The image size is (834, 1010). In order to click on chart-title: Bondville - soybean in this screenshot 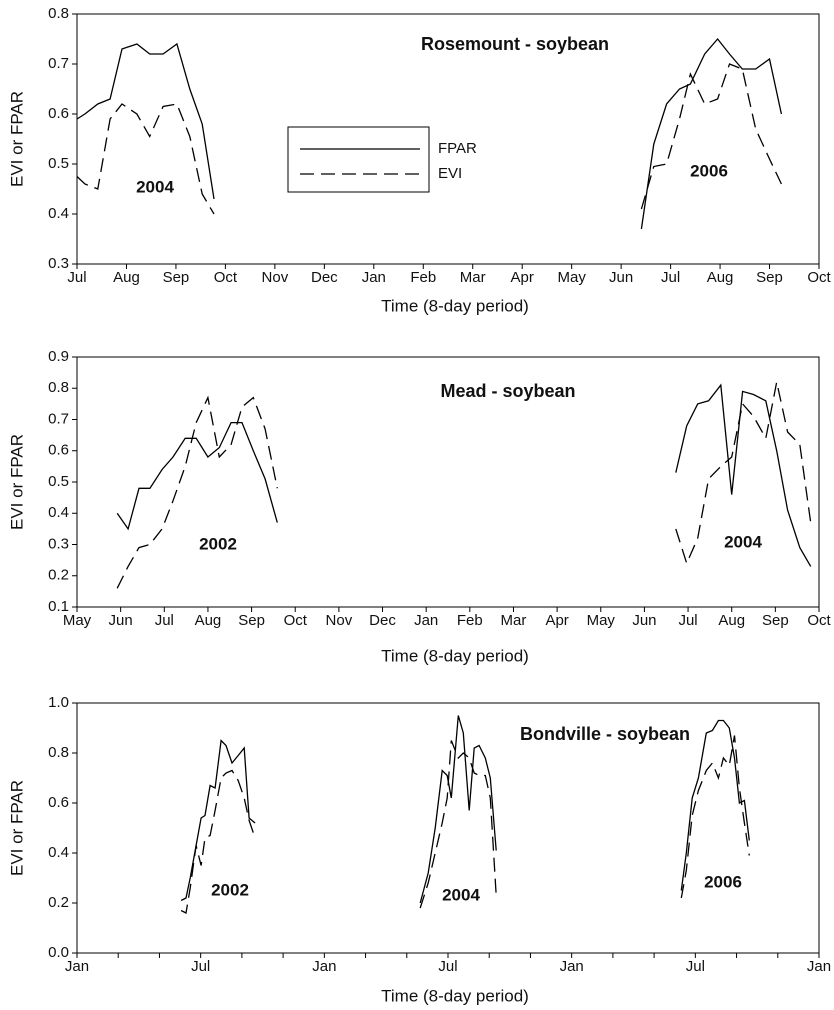, I will do `click(605, 734)`.